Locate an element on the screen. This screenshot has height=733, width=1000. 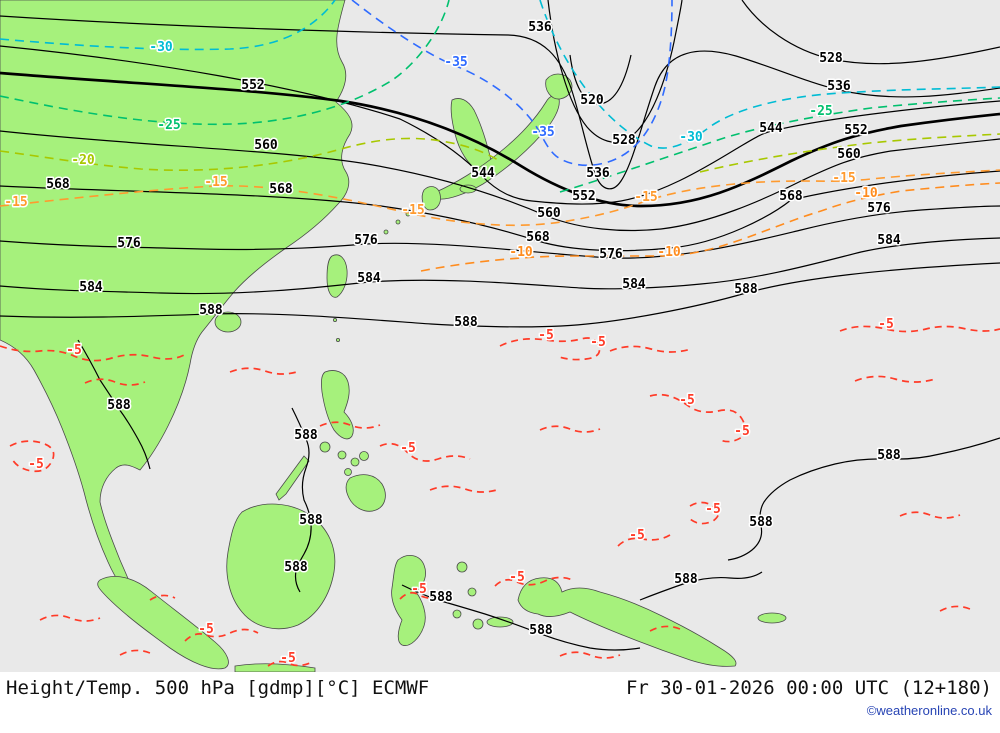
height-contour-588-philippines is located at coordinates (301, 500).